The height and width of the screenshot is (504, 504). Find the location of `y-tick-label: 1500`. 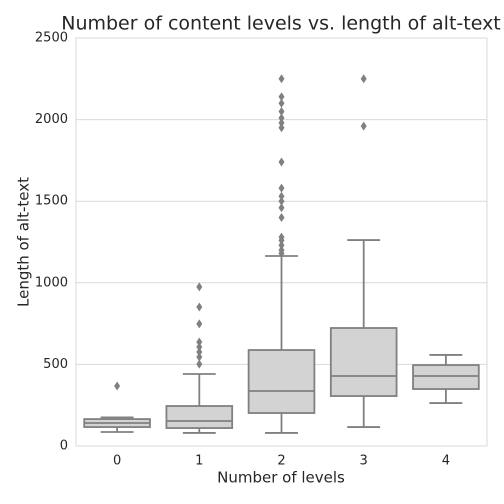

y-tick-label: 1500 is located at coordinates (51, 201).